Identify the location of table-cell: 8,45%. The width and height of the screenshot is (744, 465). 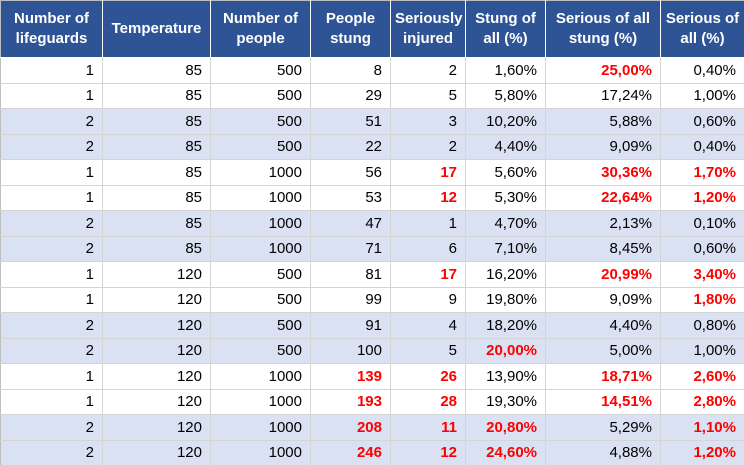
(603, 249).